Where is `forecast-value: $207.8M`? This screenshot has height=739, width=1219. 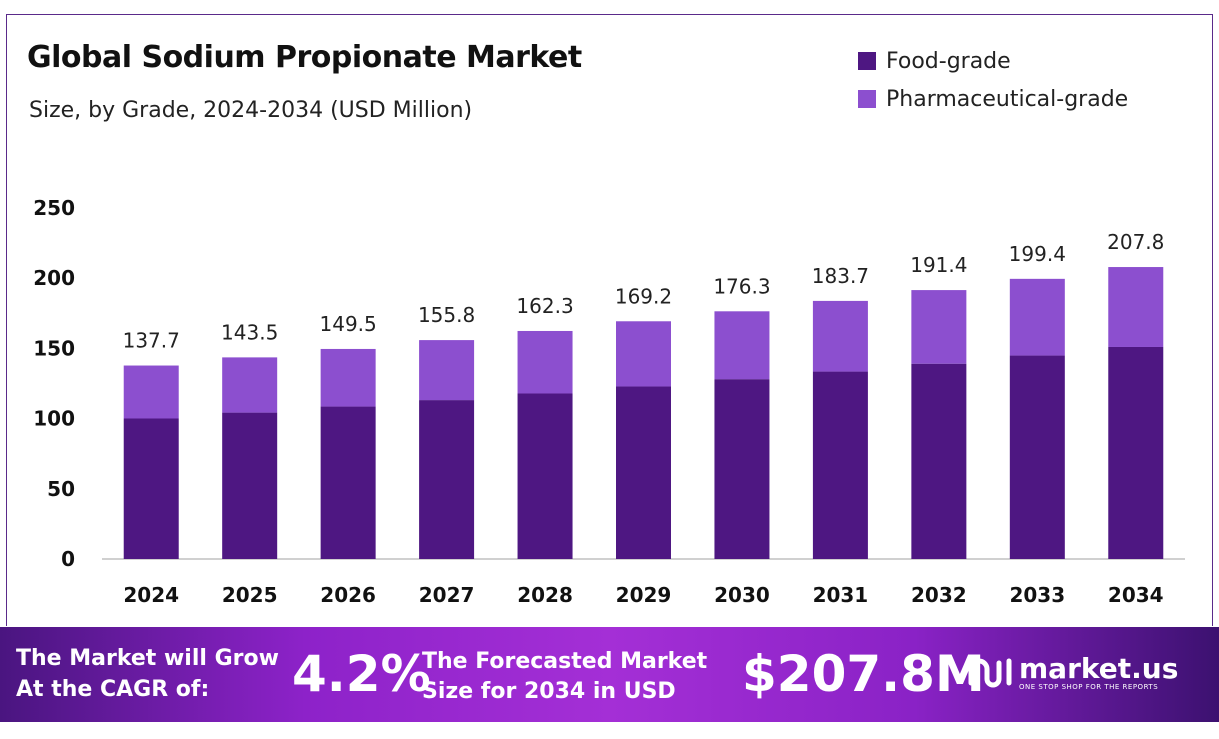
forecast-value: $207.8M is located at coordinates (863, 674).